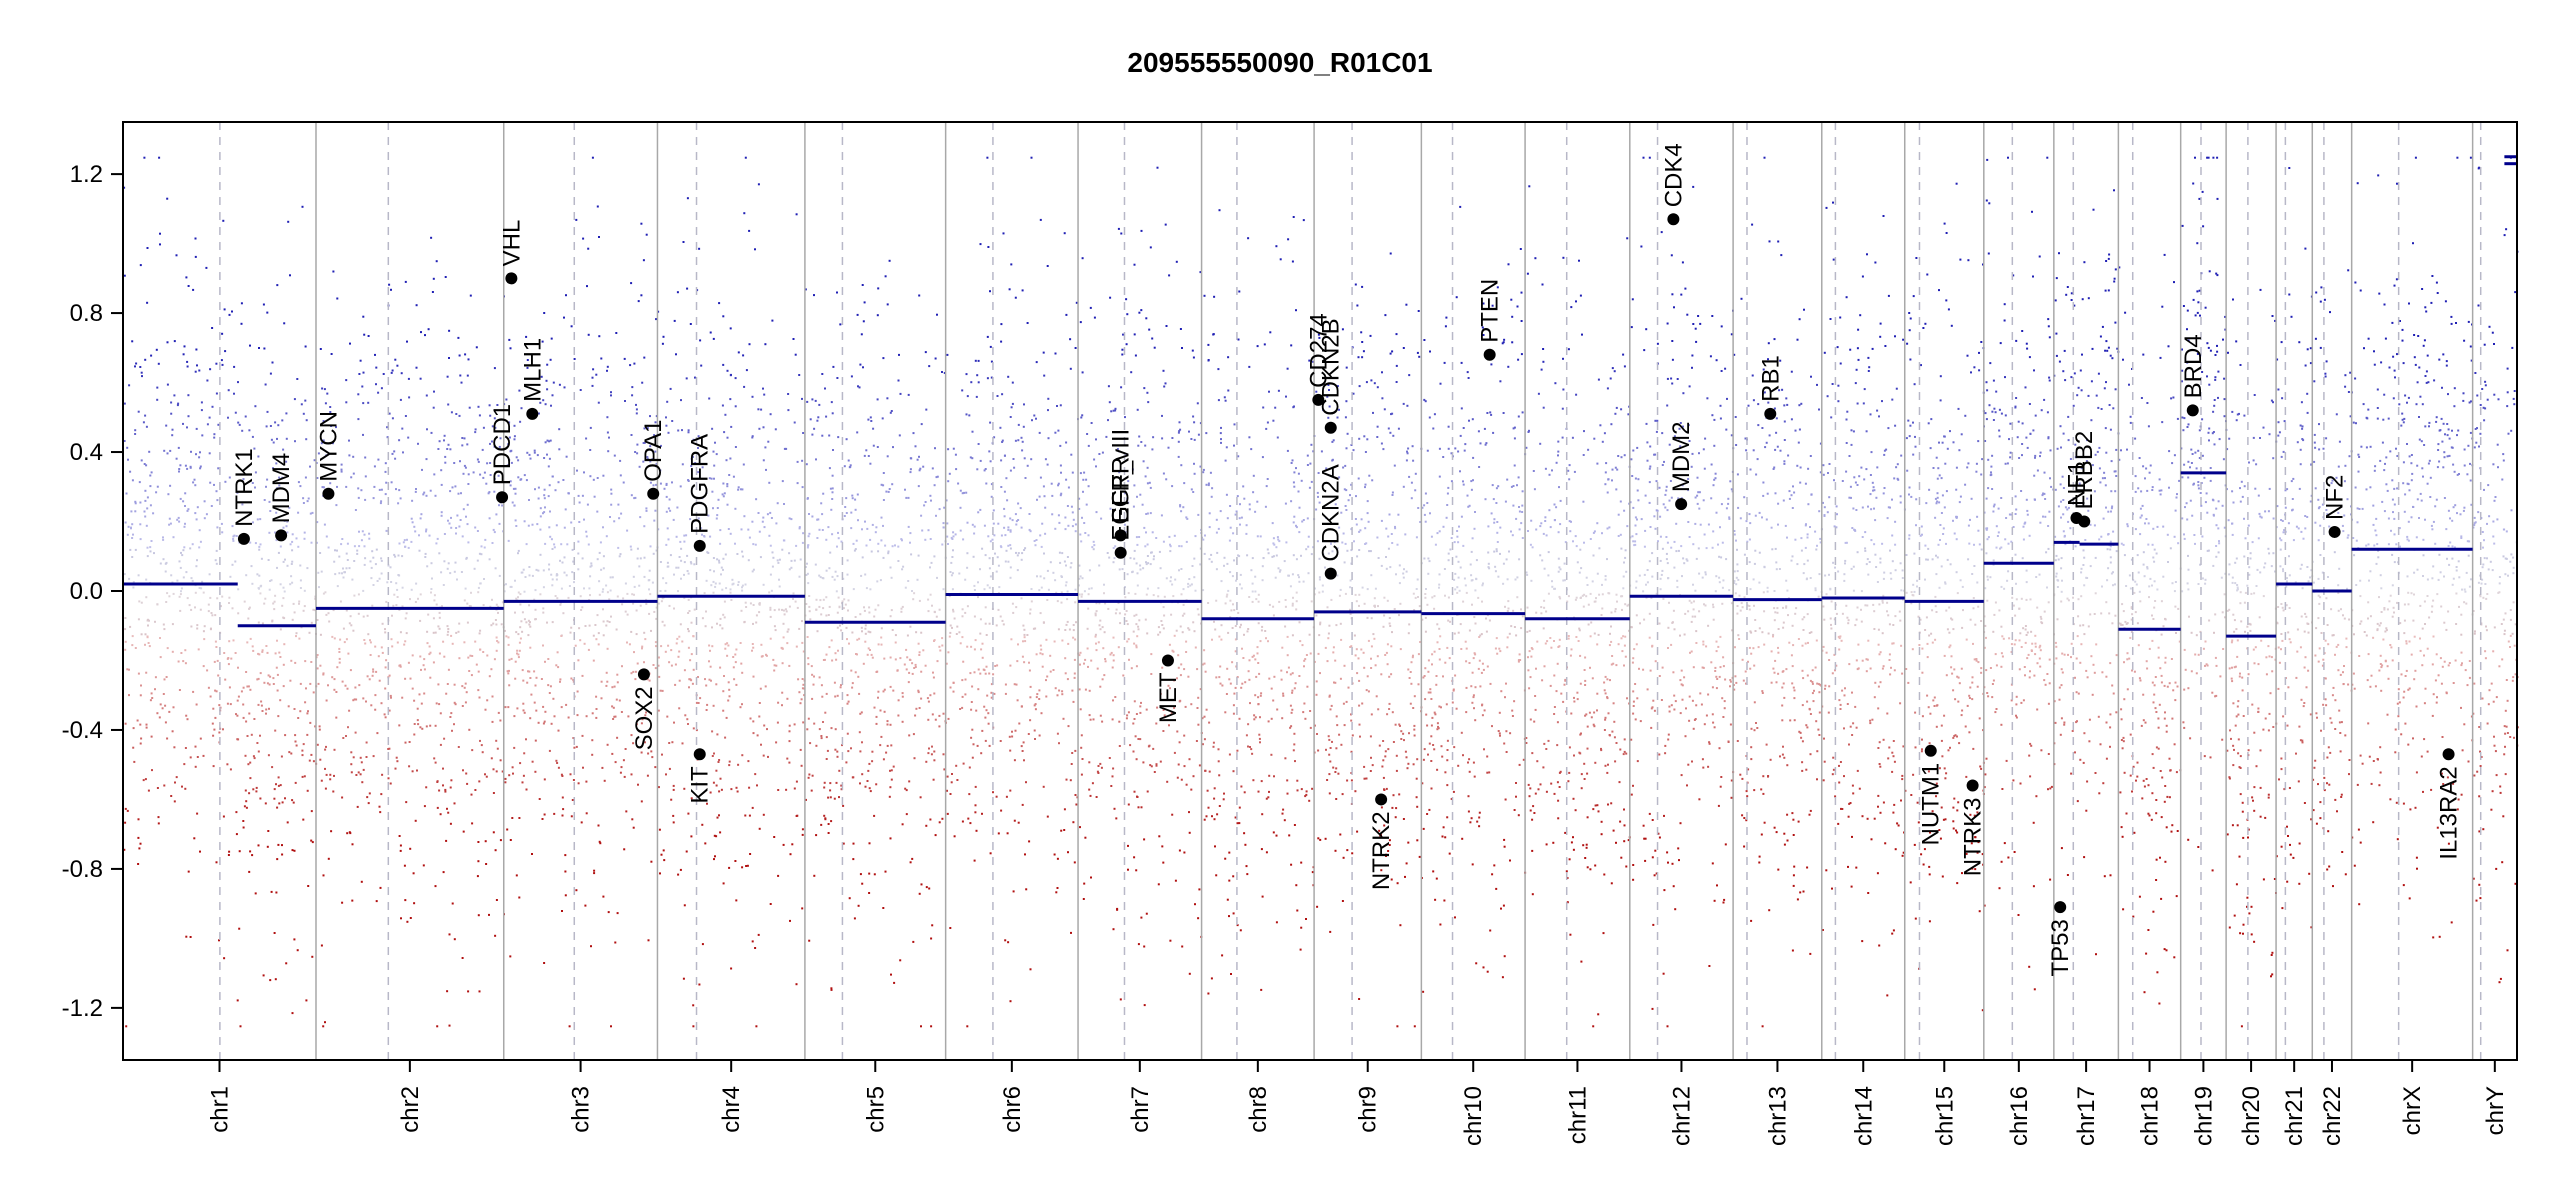 The image size is (2550, 1200). What do you see at coordinates (1944, 1116) in the screenshot?
I see `x-tick-label-chr15: chr15` at bounding box center [1944, 1116].